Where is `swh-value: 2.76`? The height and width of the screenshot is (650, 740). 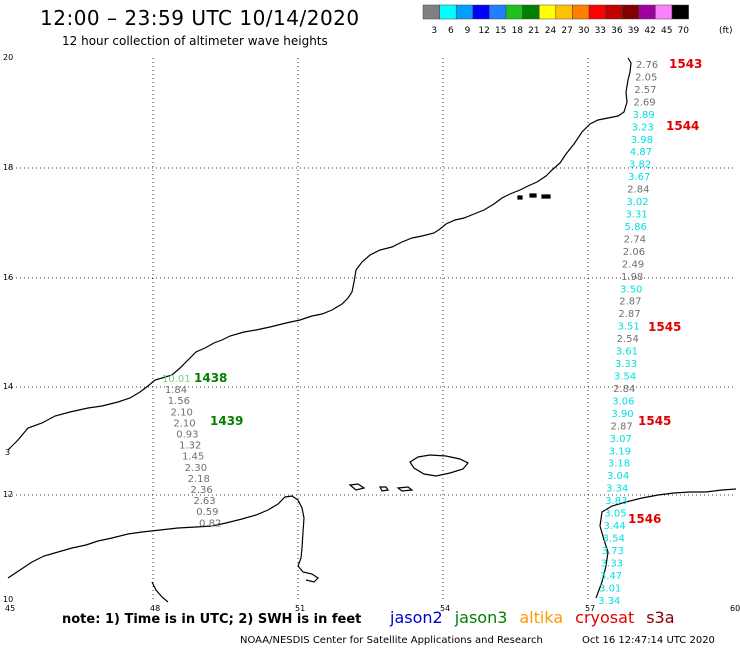
swh-value: 2.76 is located at coordinates (647, 65).